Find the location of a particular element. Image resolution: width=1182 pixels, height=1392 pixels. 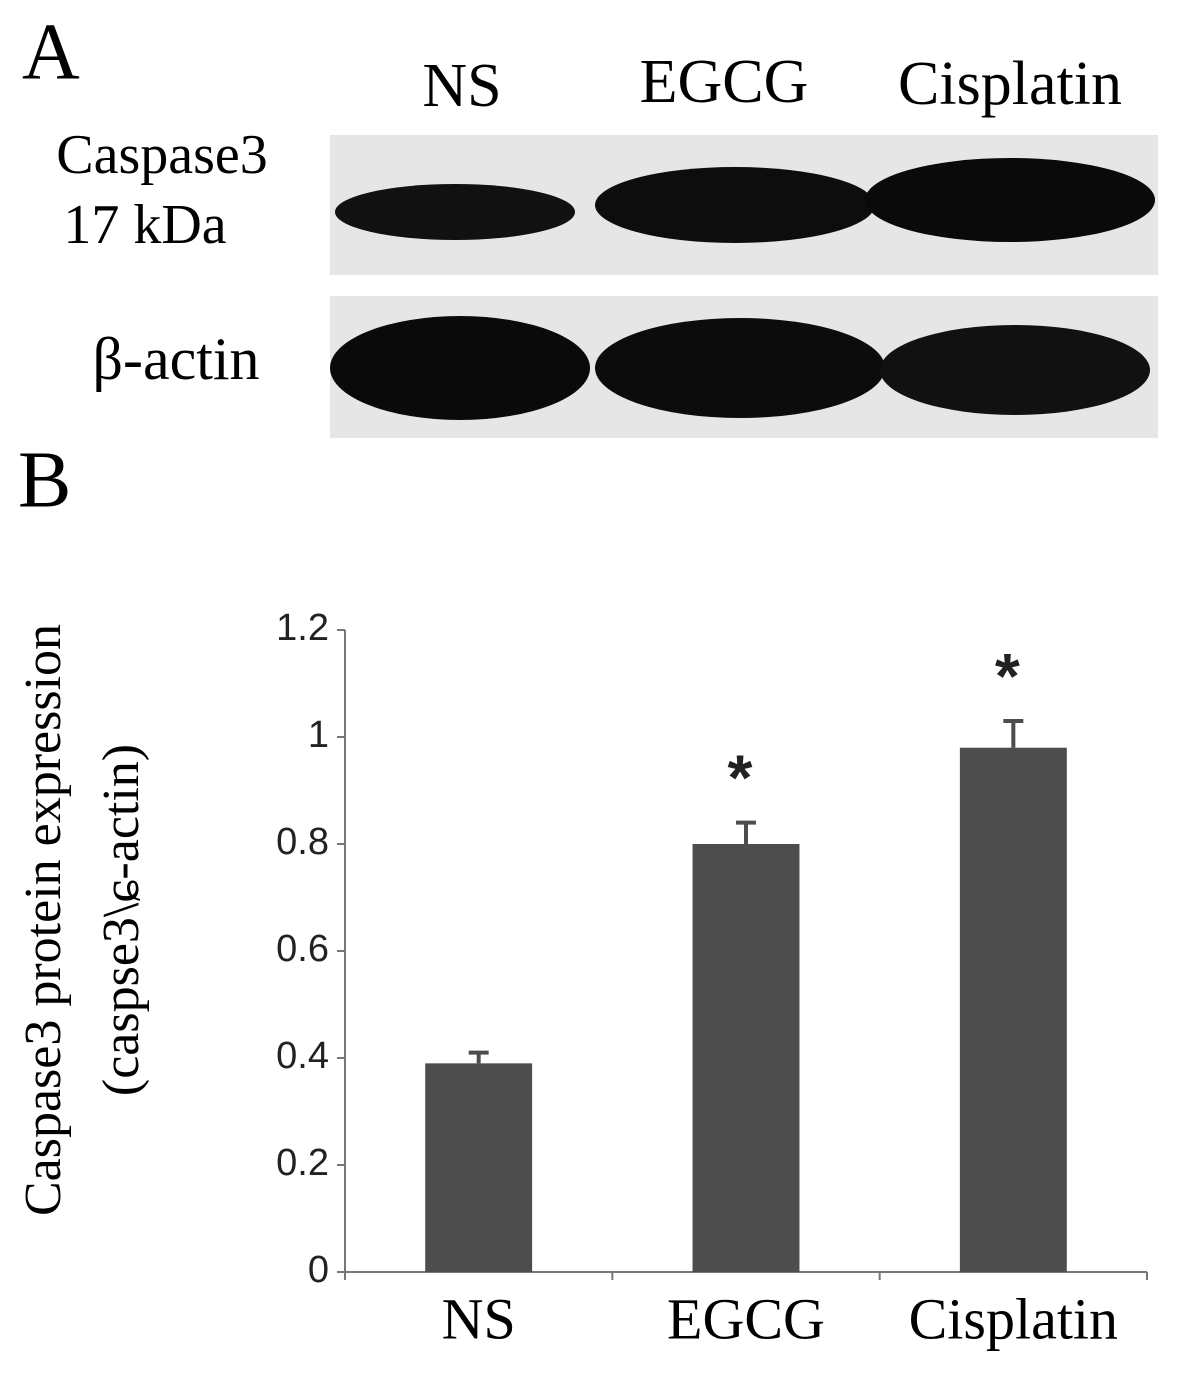

lane-label: EGCG is located at coordinates (724, 82).